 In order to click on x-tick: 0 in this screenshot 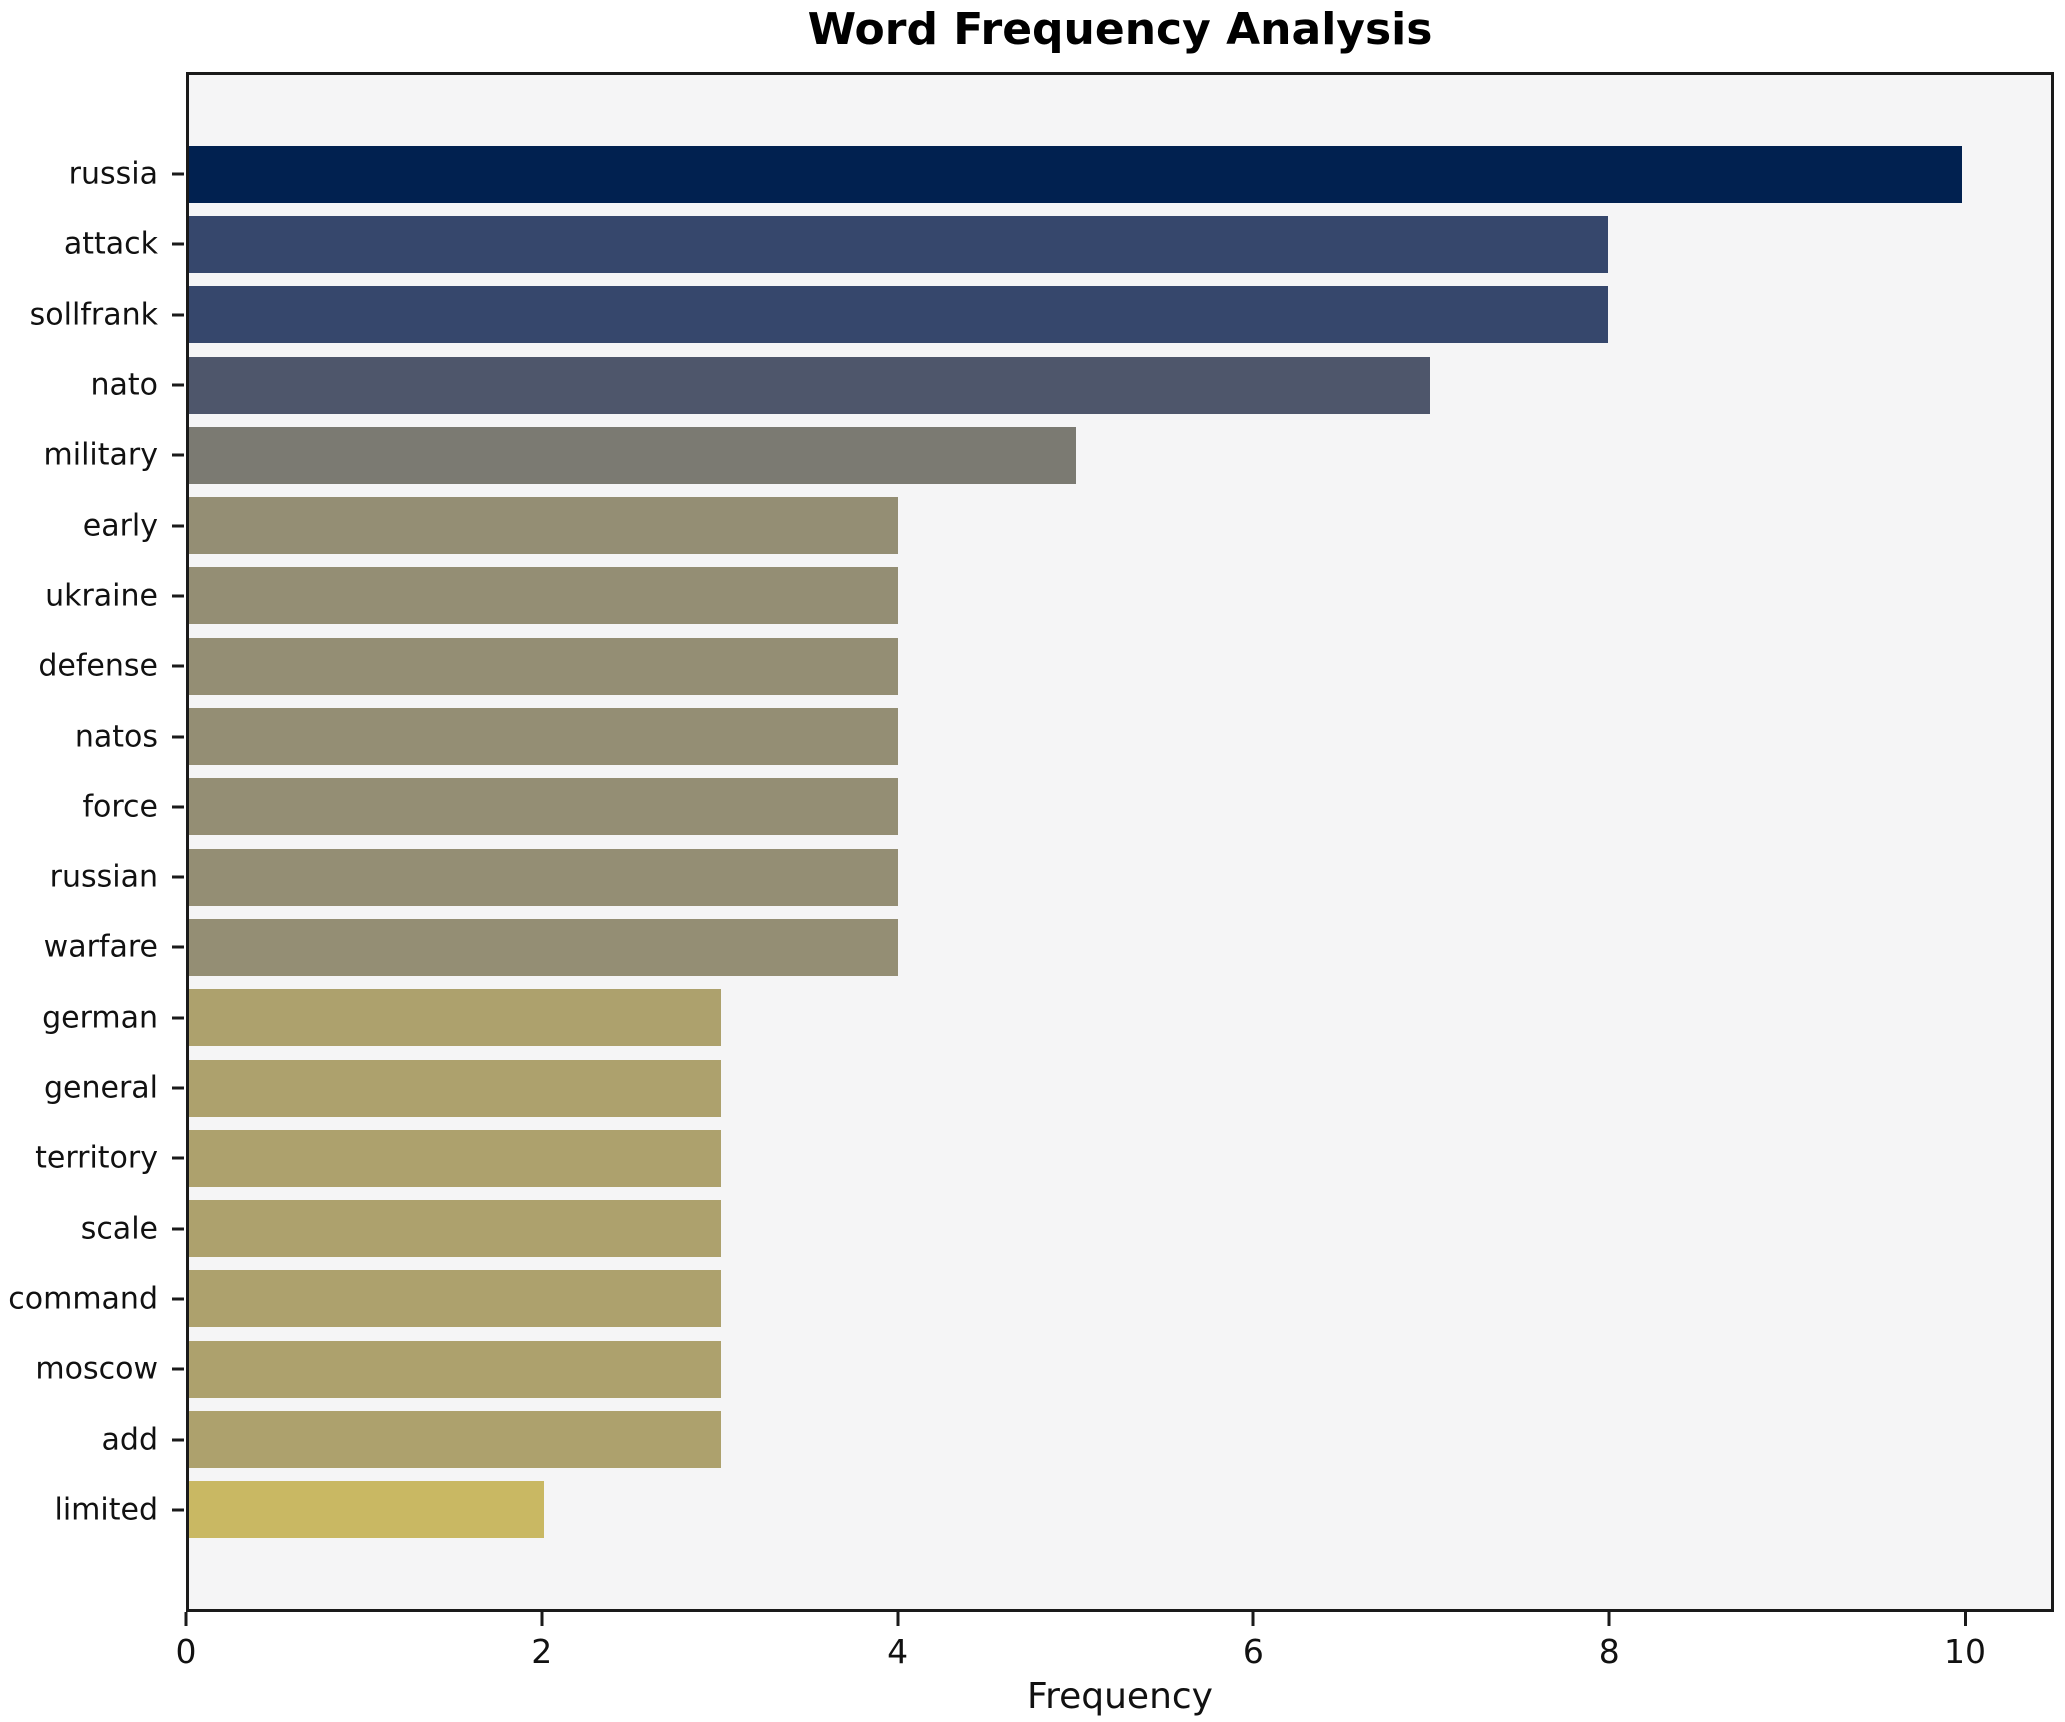, I will do `click(186, 1641)`.